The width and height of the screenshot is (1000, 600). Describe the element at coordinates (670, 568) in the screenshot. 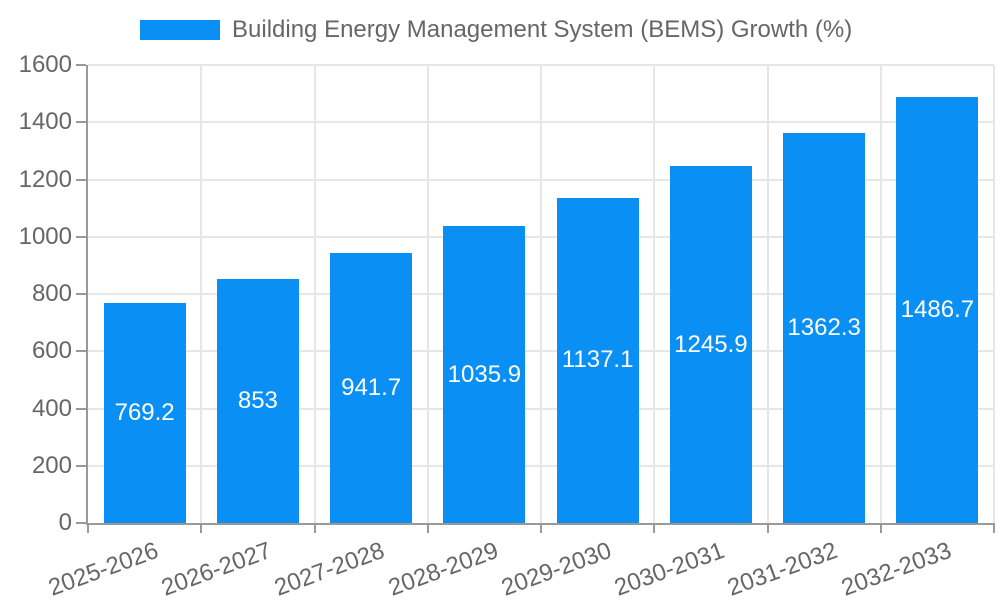

I see `x-tick-label-2030-2031: 2030-2031` at that location.